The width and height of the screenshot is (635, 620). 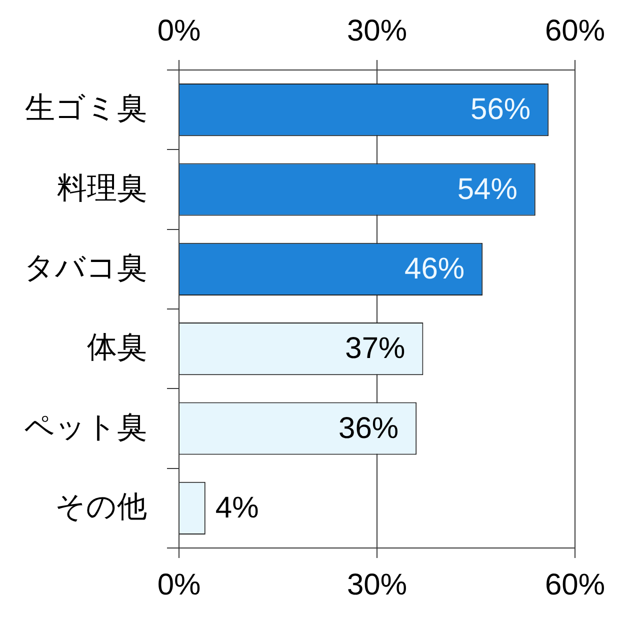 What do you see at coordinates (102, 188) in the screenshot?
I see `y-tick-label: 料理臭` at bounding box center [102, 188].